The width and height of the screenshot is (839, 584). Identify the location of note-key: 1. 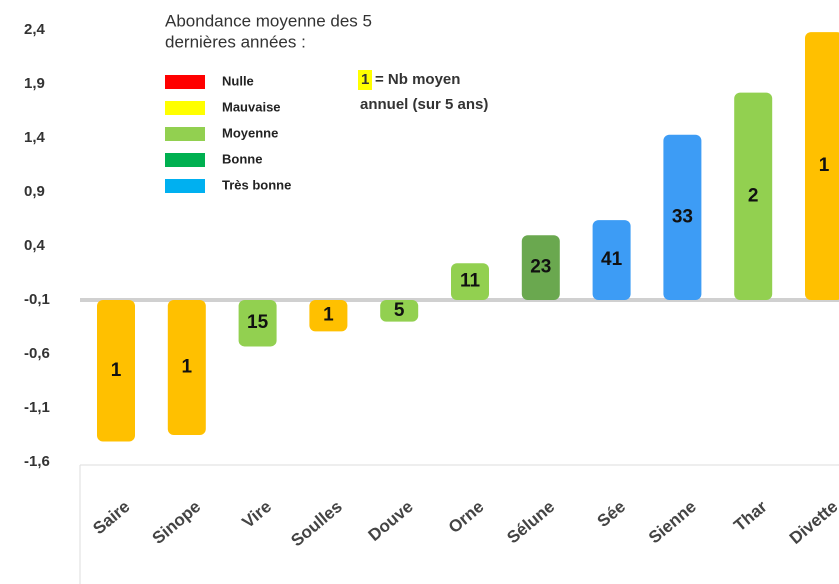
(365, 79).